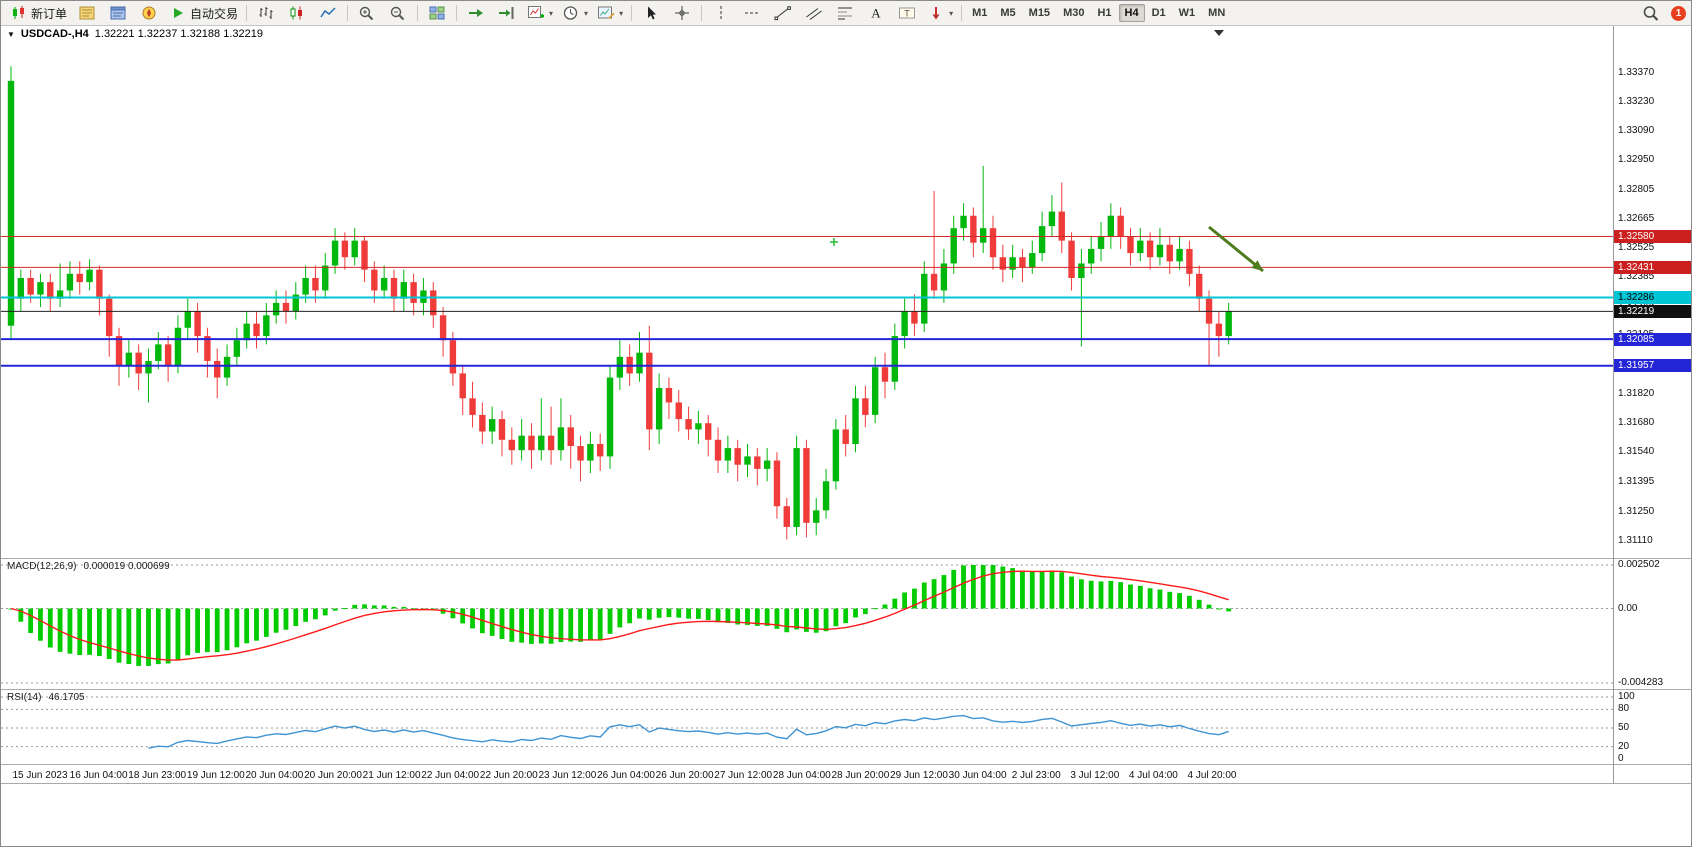  What do you see at coordinates (1678, 13) in the screenshot?
I see `notifications-badge: 1` at bounding box center [1678, 13].